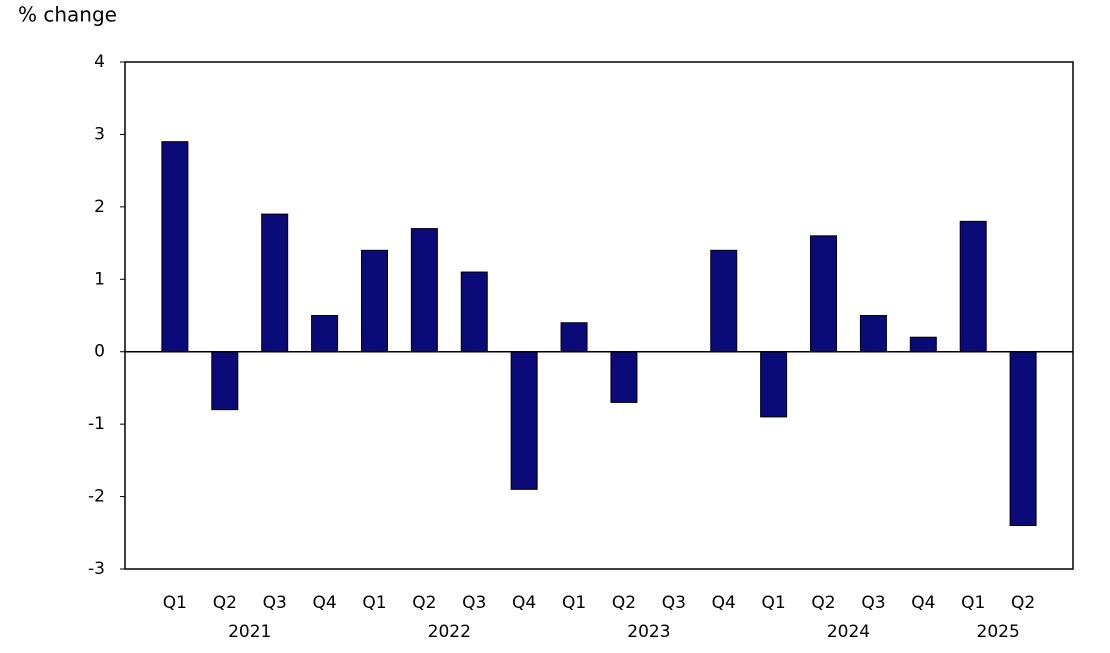 The width and height of the screenshot is (1110, 653). What do you see at coordinates (99, 352) in the screenshot?
I see `y-tick-label: 0` at bounding box center [99, 352].